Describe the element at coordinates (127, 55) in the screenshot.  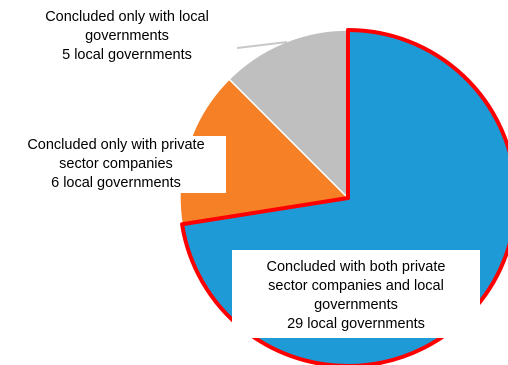
I see `value-label: 5 local governments` at that location.